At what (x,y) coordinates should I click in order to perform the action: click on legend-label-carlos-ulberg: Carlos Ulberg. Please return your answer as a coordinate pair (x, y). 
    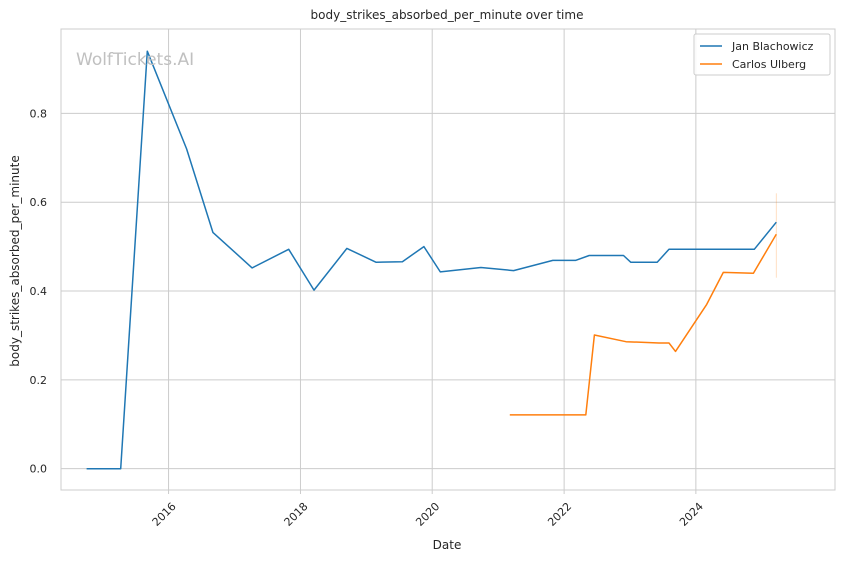
    Looking at the image, I should click on (769, 64).